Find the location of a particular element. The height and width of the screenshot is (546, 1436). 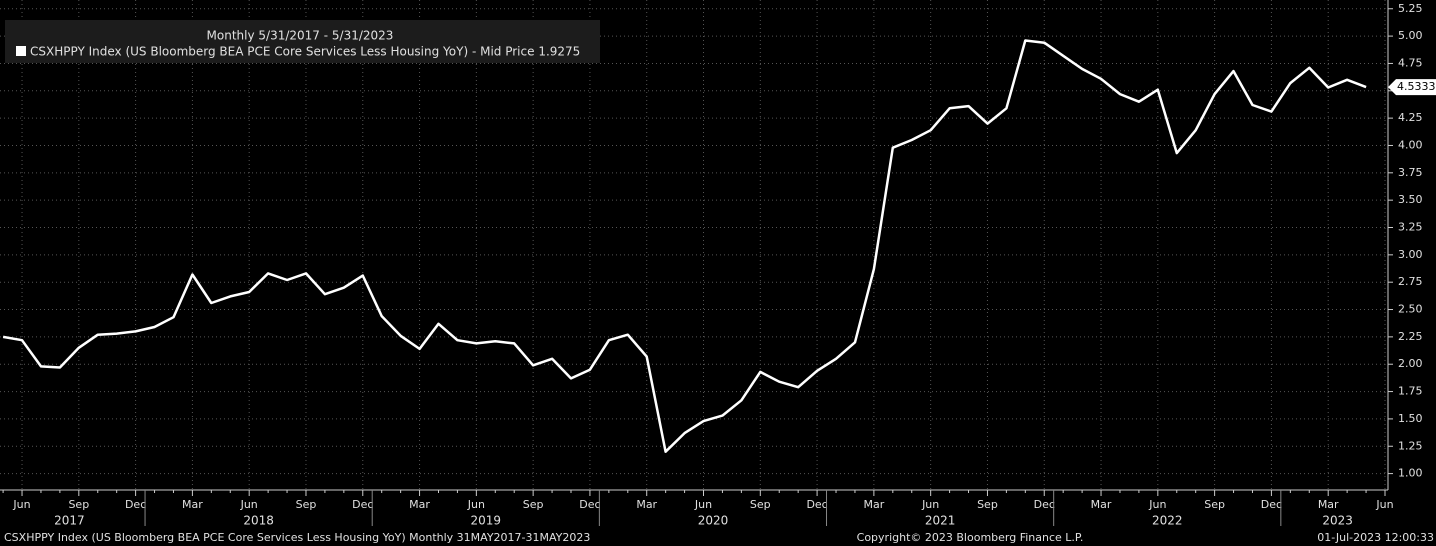

x-year-label: 2019 is located at coordinates (486, 521).